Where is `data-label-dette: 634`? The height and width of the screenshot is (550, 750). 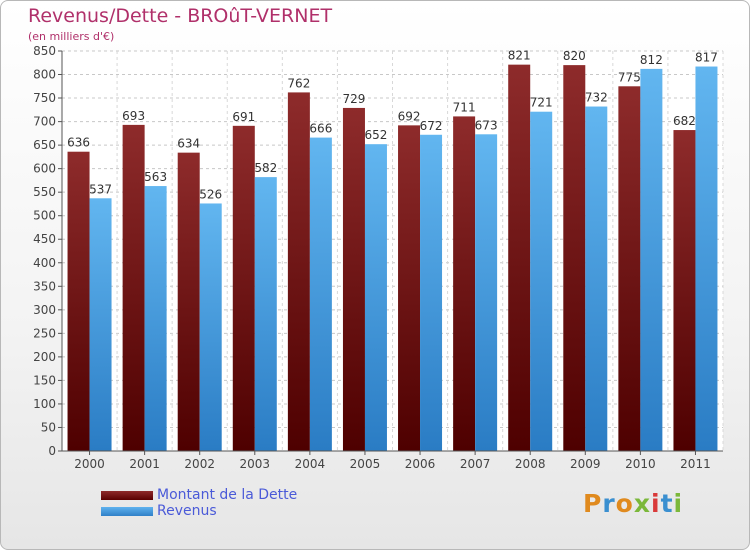
data-label-dette: 634 is located at coordinates (188, 144).